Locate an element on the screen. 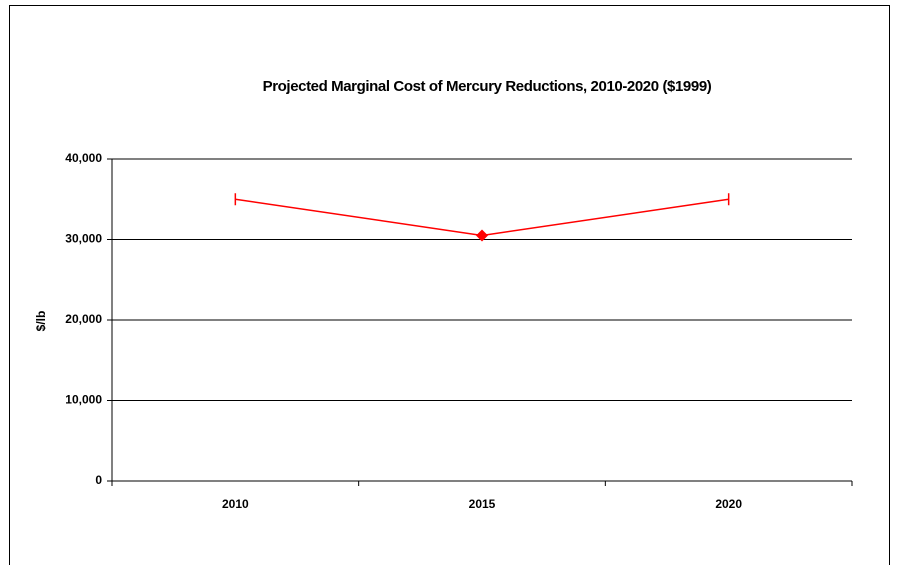 This screenshot has width=900, height=565. y-tick-label: 20,000 is located at coordinates (83, 319).